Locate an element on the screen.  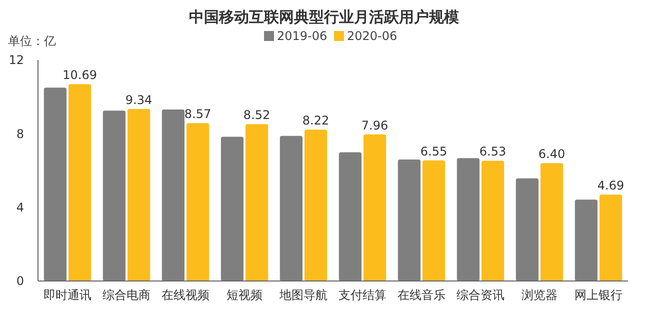
data-label: 10.69 is located at coordinates (79, 75).